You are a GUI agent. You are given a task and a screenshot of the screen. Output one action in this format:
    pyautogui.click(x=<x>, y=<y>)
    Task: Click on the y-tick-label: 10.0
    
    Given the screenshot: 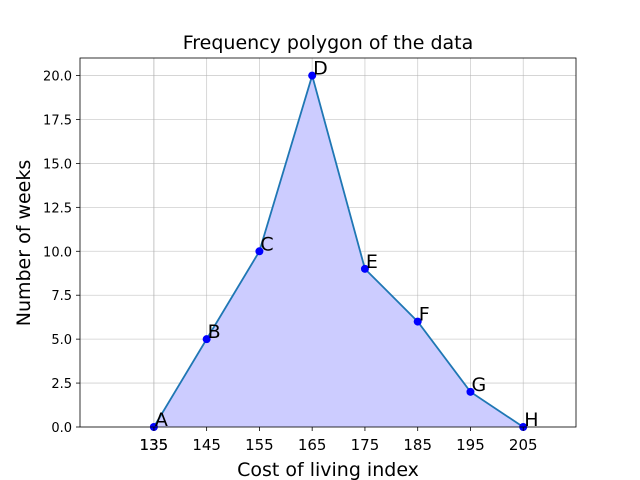 What is the action you would take?
    pyautogui.click(x=57, y=252)
    